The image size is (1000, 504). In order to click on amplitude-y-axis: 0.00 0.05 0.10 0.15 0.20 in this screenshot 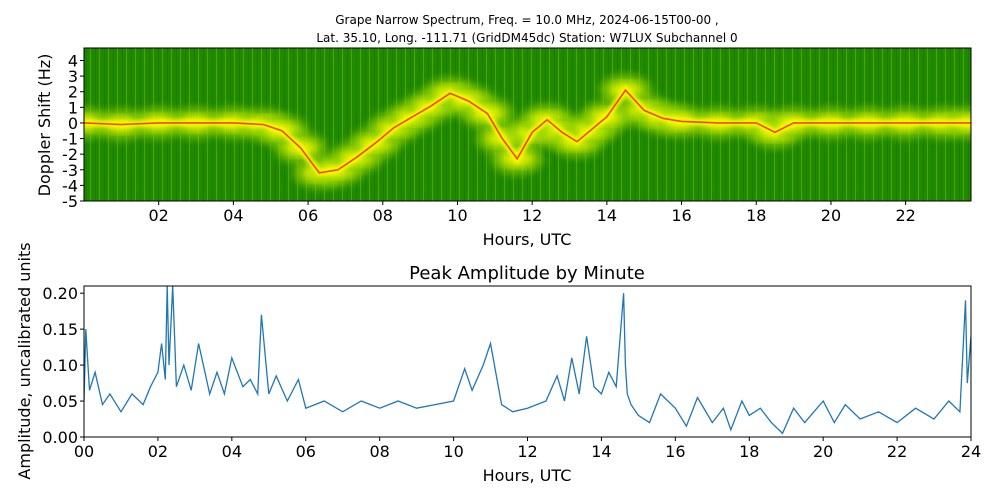, I will do `click(63, 365)`.